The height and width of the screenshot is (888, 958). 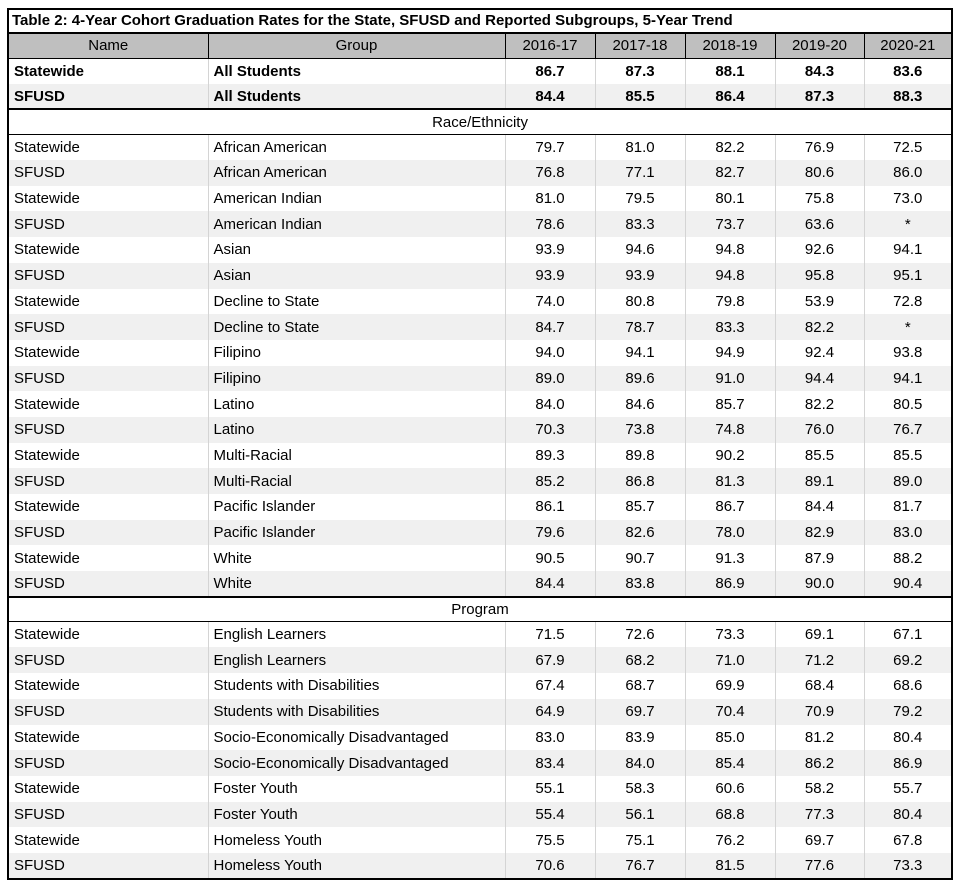 What do you see at coordinates (729, 788) in the screenshot?
I see `value-cell: 60.6` at bounding box center [729, 788].